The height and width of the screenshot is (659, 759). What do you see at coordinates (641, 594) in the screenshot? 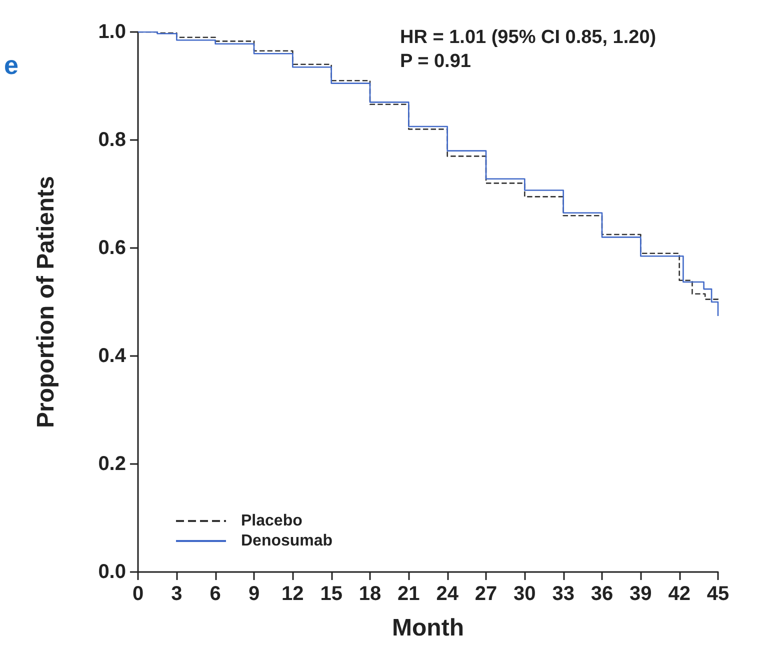
I see `x-tick-label: 39` at bounding box center [641, 594].